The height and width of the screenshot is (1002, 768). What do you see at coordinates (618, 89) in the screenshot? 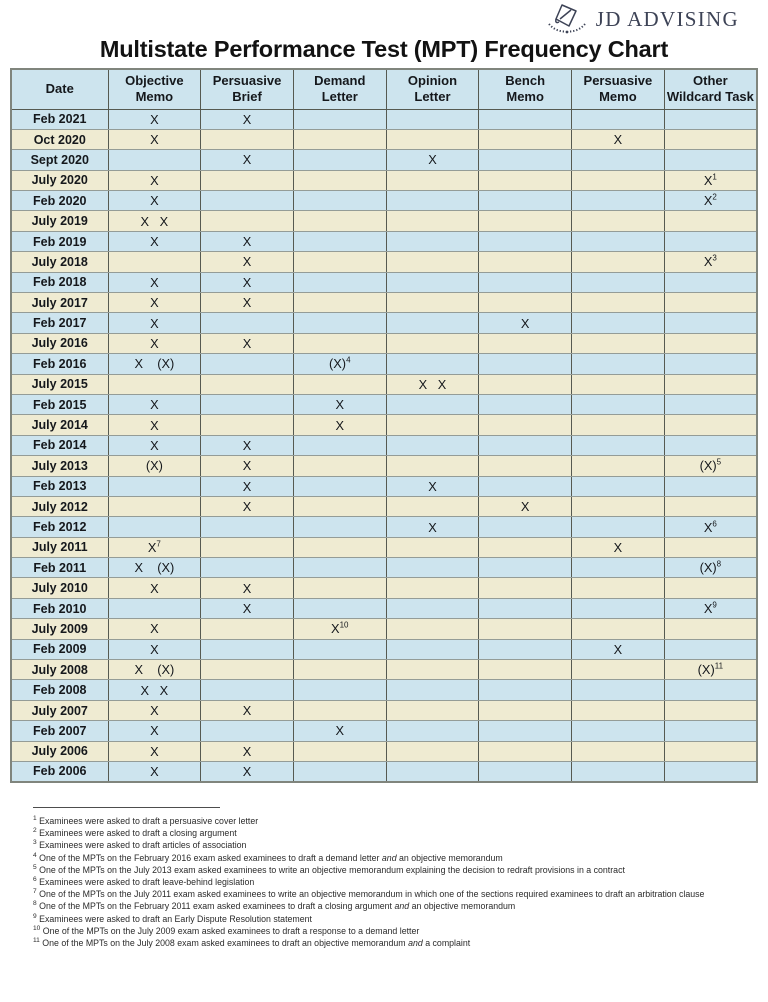
I see `column-header-6: Persuasive Memo` at bounding box center [618, 89].